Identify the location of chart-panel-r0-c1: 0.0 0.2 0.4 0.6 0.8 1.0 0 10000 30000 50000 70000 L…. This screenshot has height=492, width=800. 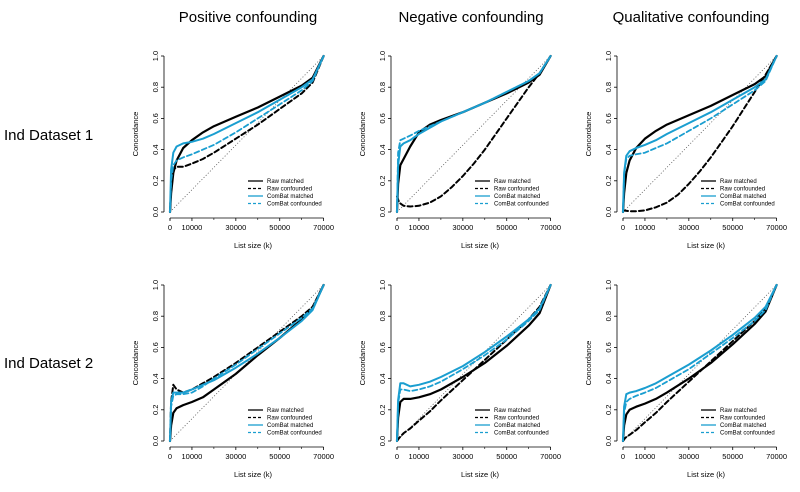
(459, 150).